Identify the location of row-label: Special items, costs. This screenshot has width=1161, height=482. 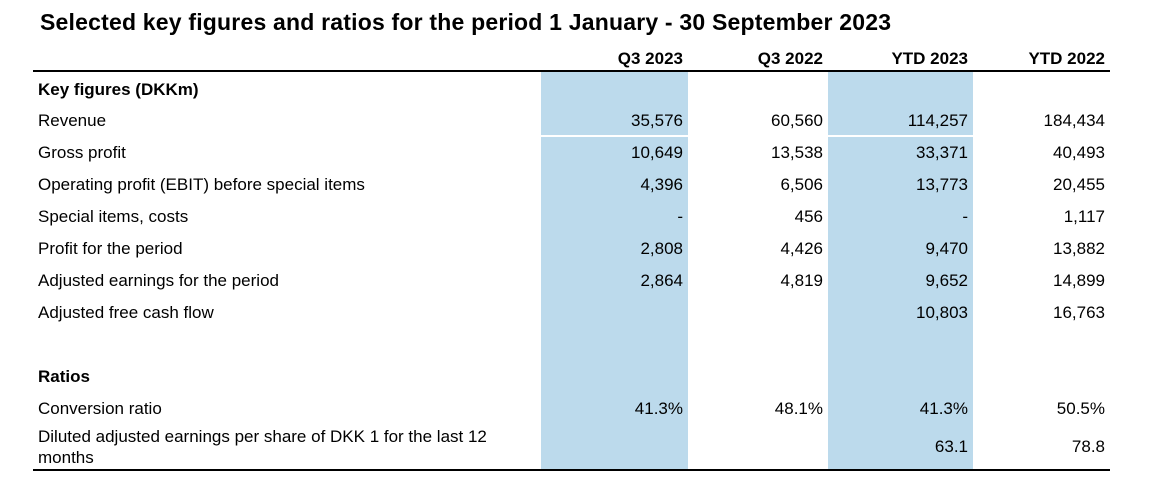
(113, 216).